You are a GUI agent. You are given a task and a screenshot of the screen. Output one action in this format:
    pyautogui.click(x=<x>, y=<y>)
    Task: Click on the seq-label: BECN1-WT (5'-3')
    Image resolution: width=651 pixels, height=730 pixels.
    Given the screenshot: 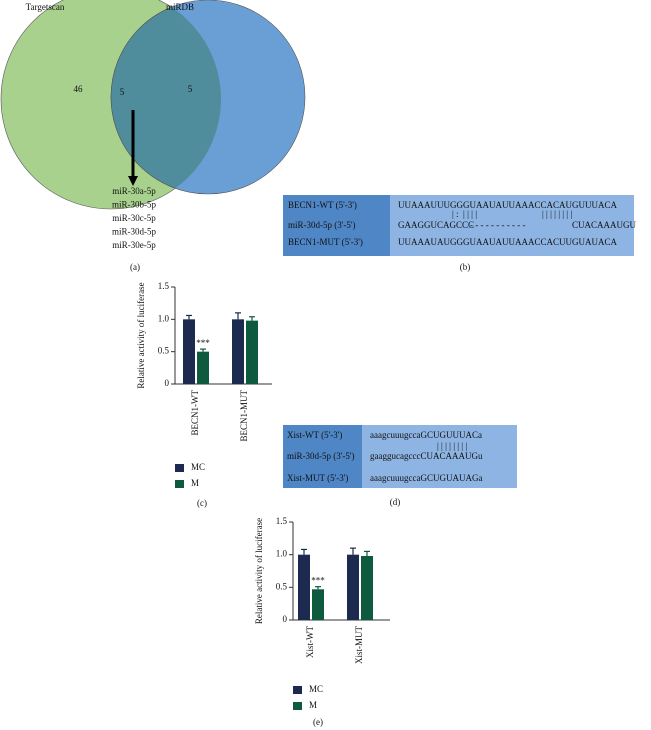 What is the action you would take?
    pyautogui.click(x=322, y=205)
    